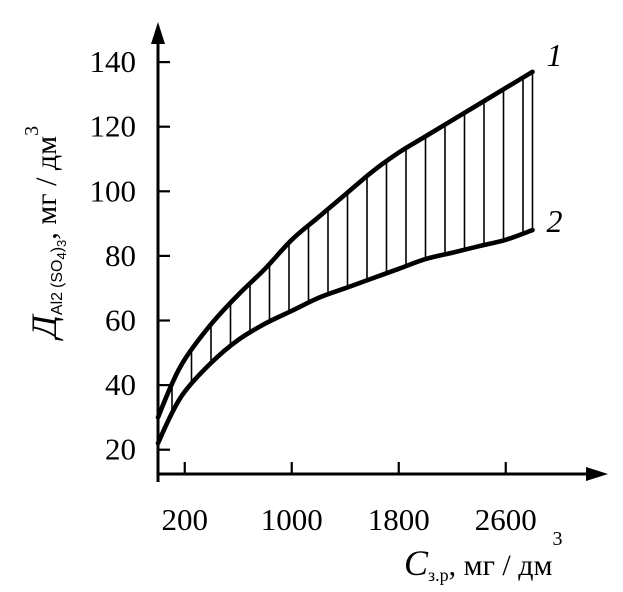 This screenshot has width=623, height=592. What do you see at coordinates (120, 384) in the screenshot?
I see `y-tick-label: 40` at bounding box center [120, 384].